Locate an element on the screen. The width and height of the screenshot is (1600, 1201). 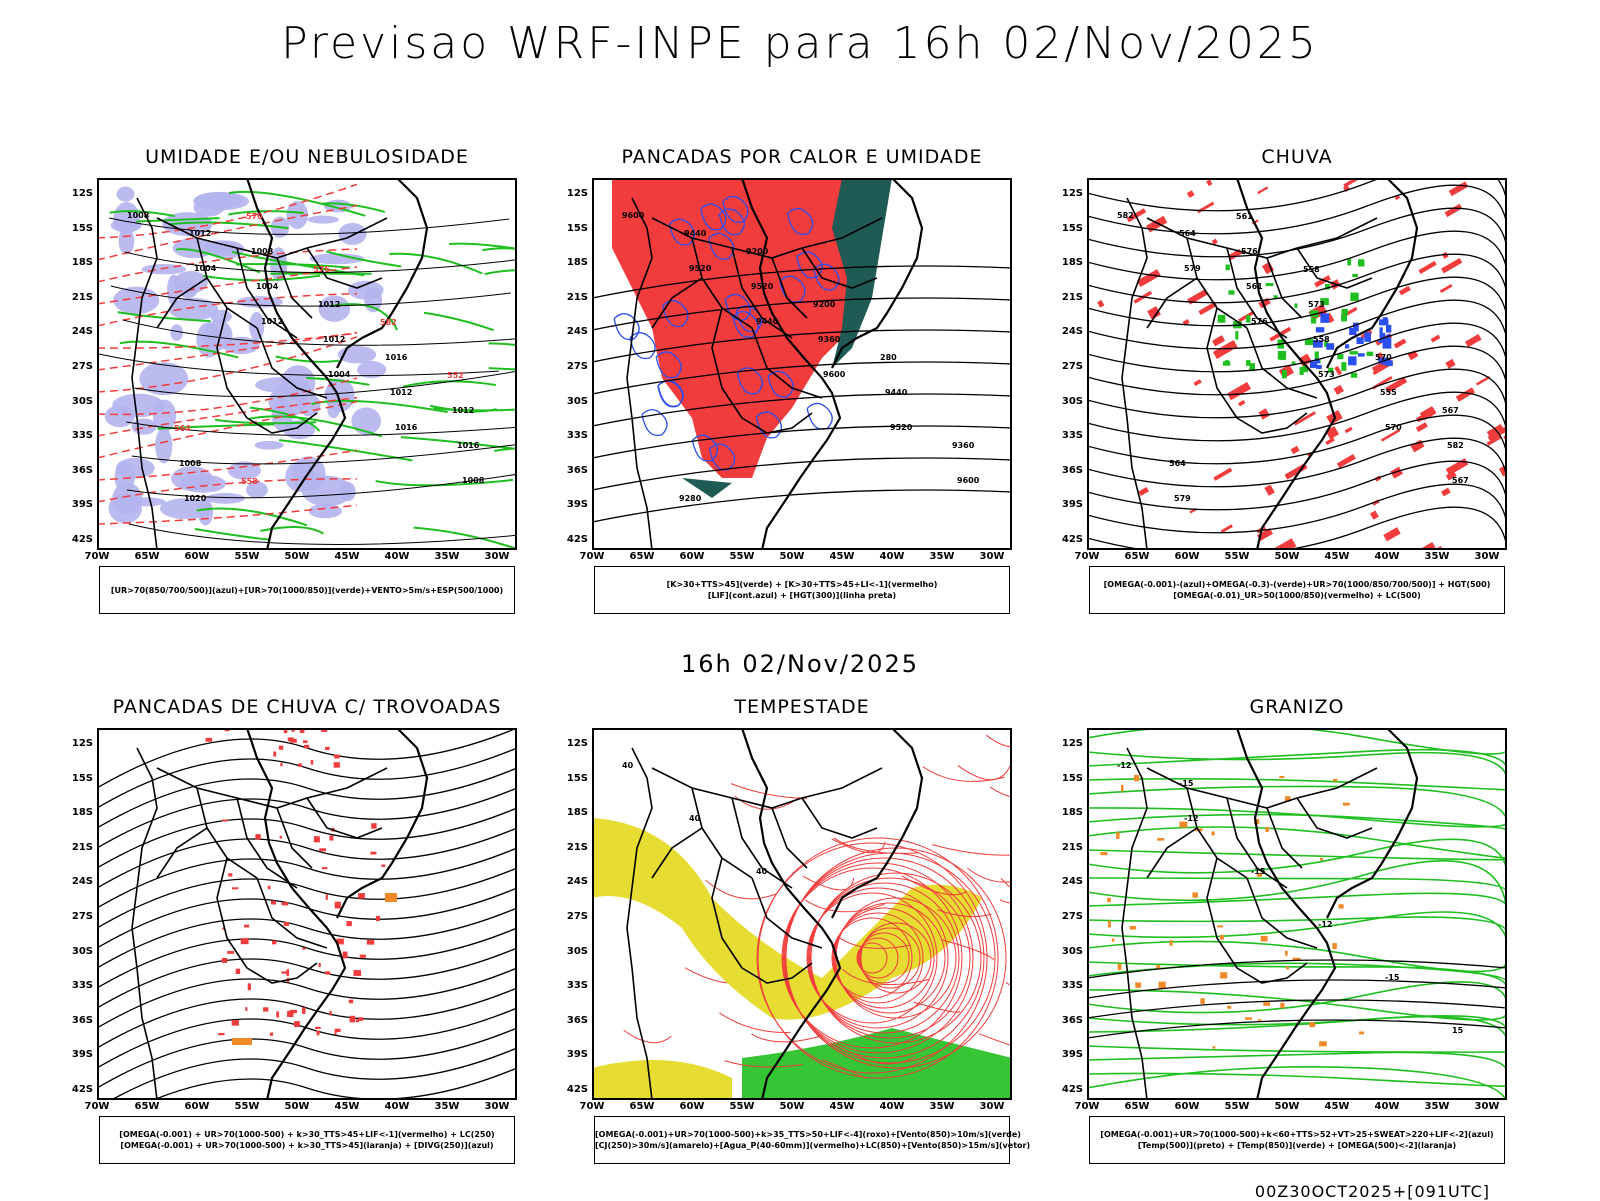
contour-label: -12 is located at coordinates (1191, 818).